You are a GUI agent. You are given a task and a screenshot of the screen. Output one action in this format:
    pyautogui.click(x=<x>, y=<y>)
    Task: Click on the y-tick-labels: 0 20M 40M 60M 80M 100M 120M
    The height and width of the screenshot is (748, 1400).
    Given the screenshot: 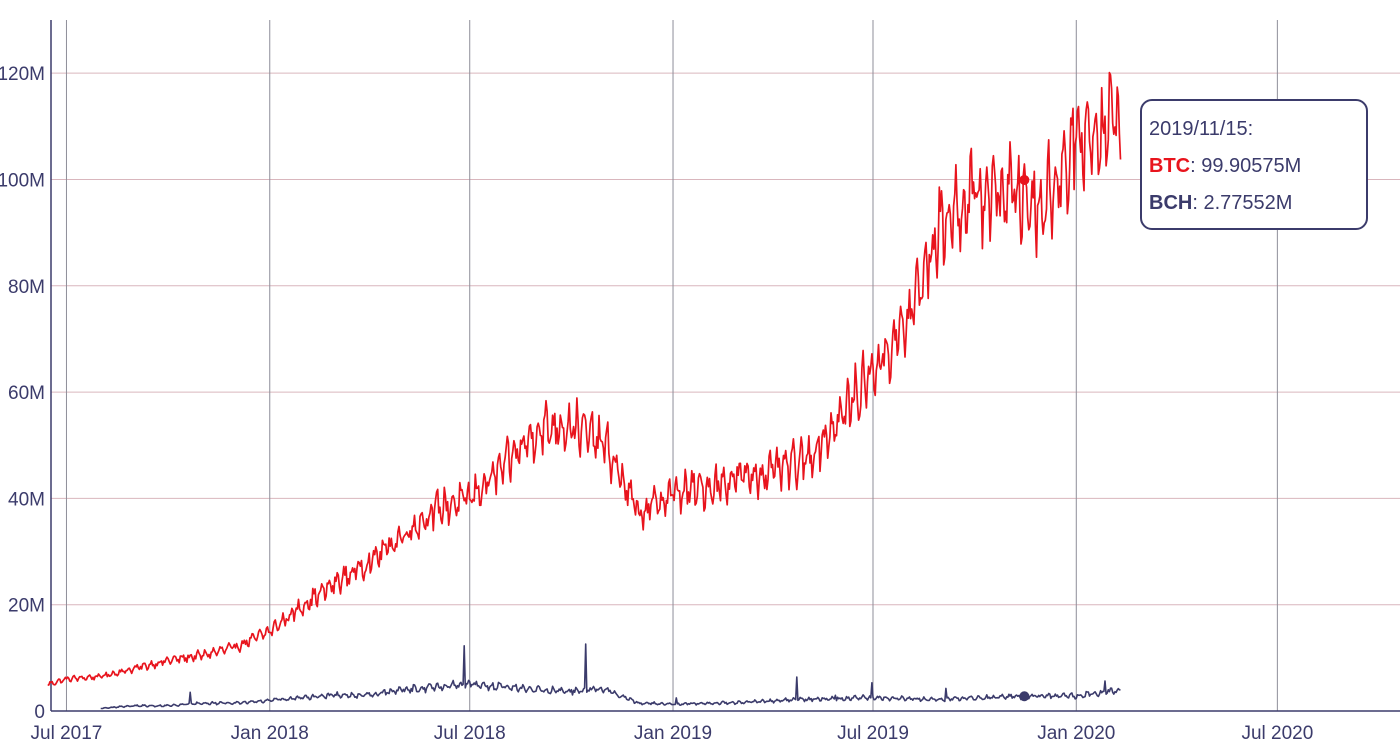 What is the action you would take?
    pyautogui.click(x=22, y=393)
    